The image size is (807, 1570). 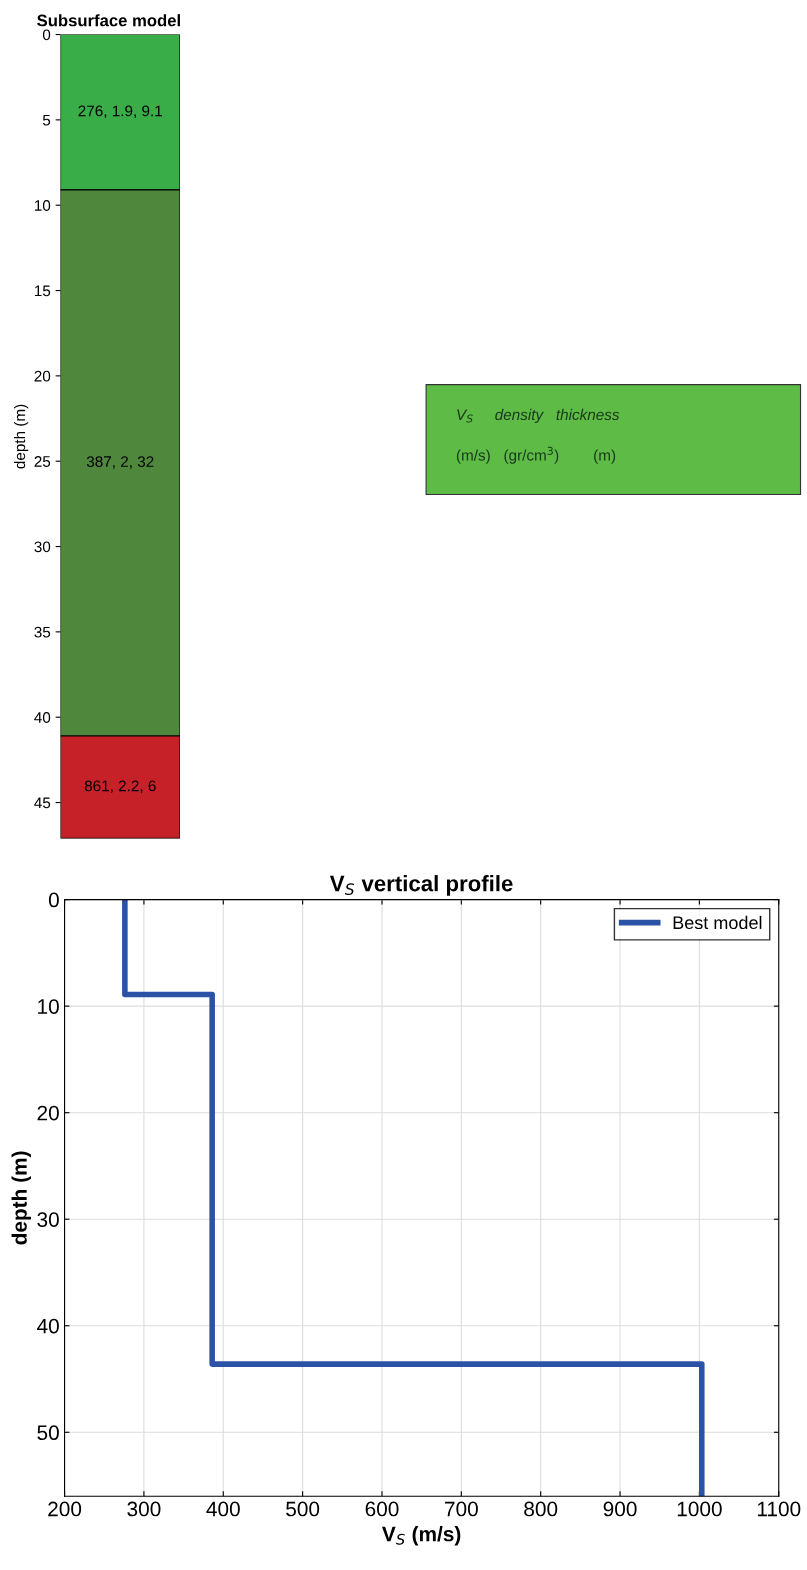 I want to click on x-tick-label: 200, so click(x=65, y=1509).